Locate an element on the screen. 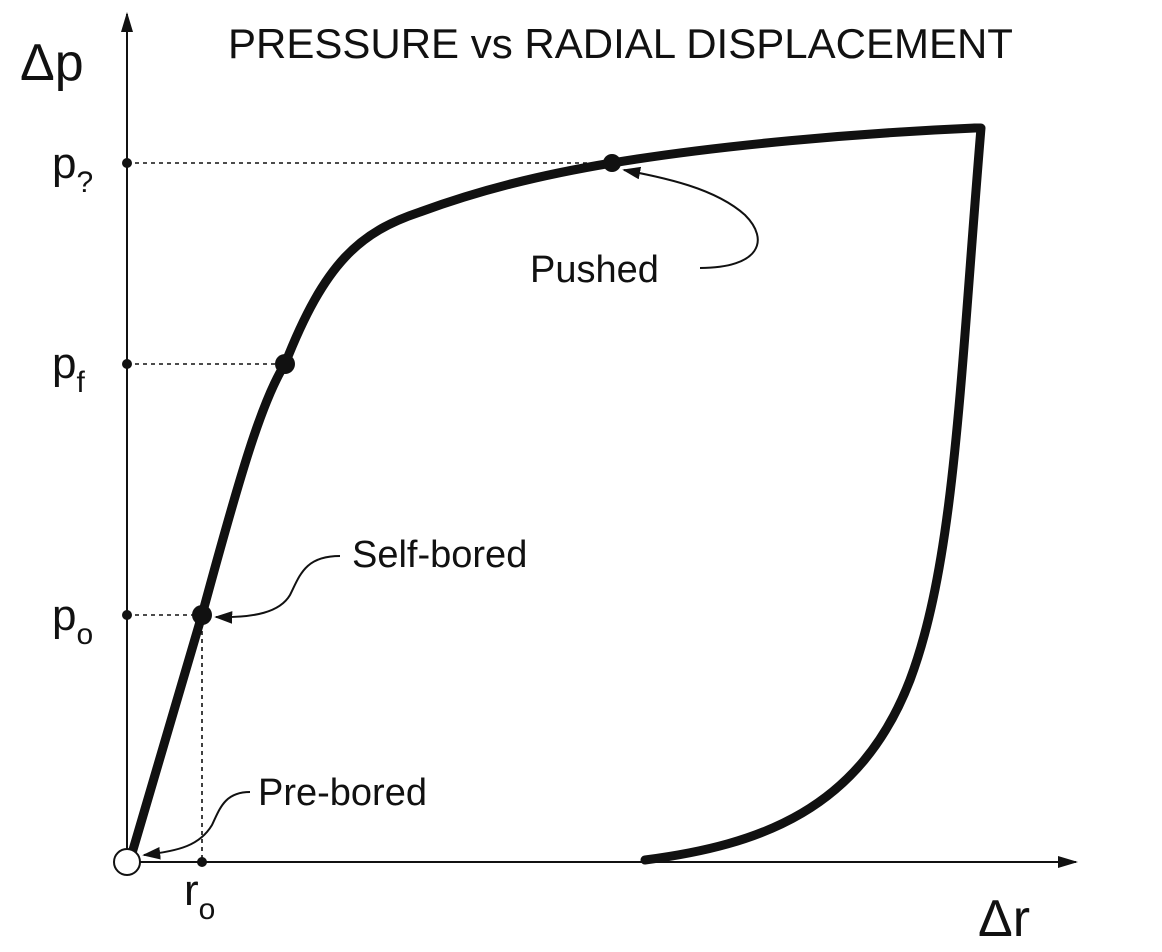 The height and width of the screenshot is (952, 1162). pushed-arrow is located at coordinates (690, 217).